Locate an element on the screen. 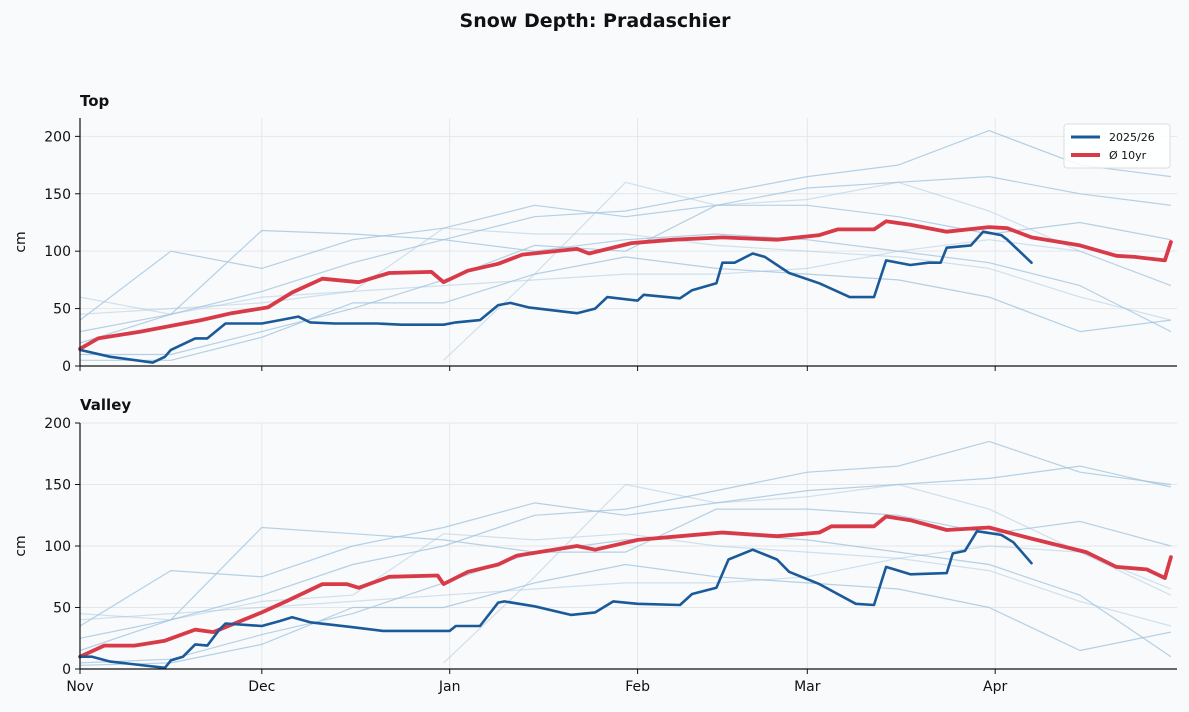  legend-label-average: Ø 10yr is located at coordinates (1128, 155).